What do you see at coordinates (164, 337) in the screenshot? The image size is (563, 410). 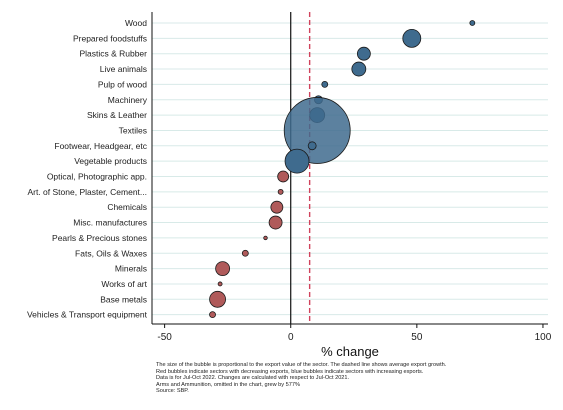 I see `x-tick-label: -50` at bounding box center [164, 337].